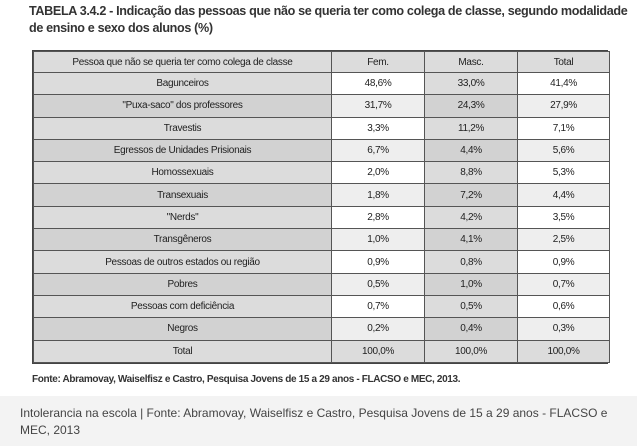 This screenshot has width=637, height=446. What do you see at coordinates (471, 62) in the screenshot?
I see `header-male: Masc.` at bounding box center [471, 62].